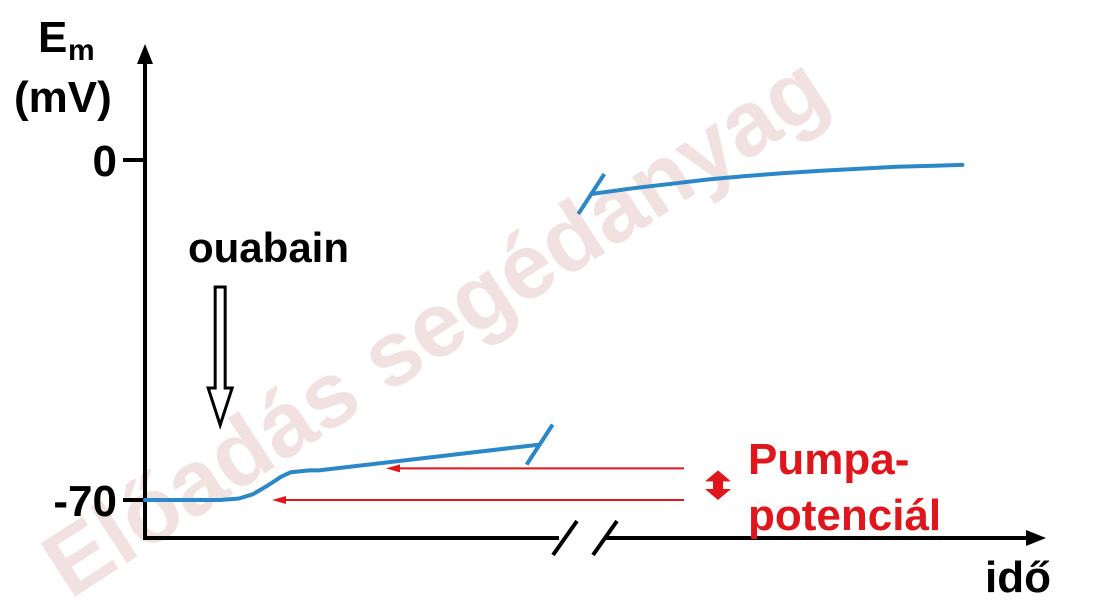  I want to click on trace-before-break, so click(342, 472).